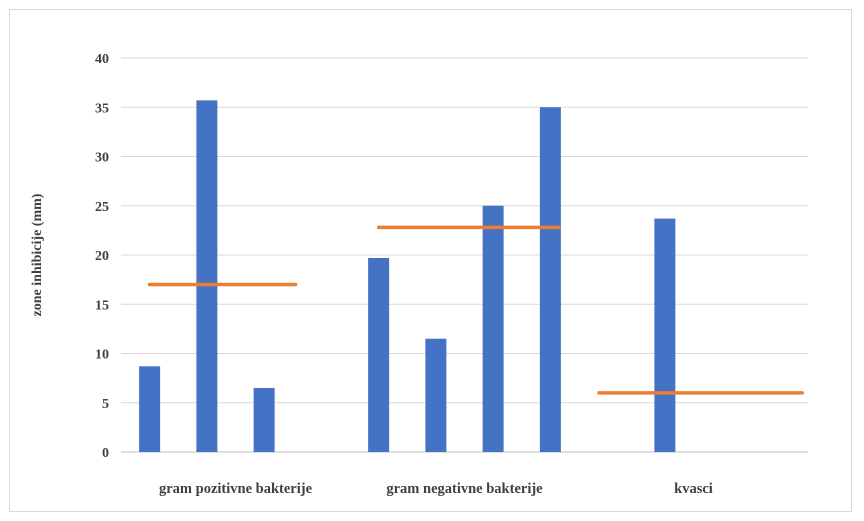 Image resolution: width=864 pixels, height=521 pixels. I want to click on y-tick-label: 30, so click(102, 158).